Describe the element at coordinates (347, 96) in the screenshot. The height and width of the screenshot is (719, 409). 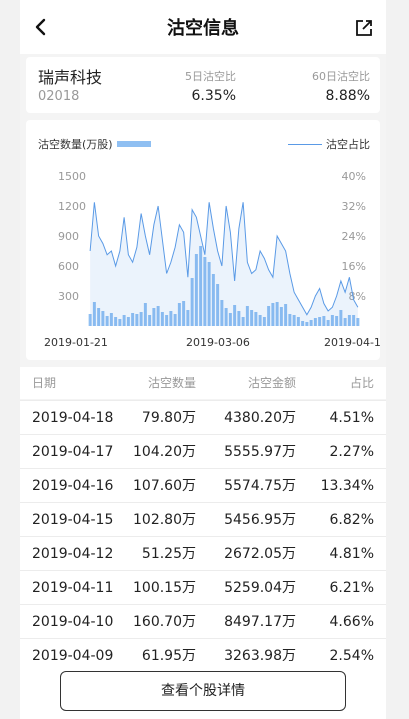
I see `short-ratio-60d-value: 8.88%` at that location.